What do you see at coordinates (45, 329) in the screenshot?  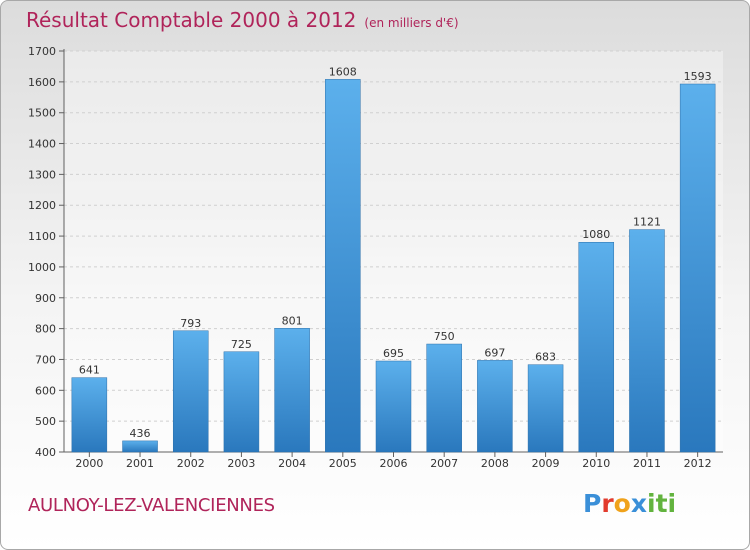 I see `y-tick-label: 800` at bounding box center [45, 329].